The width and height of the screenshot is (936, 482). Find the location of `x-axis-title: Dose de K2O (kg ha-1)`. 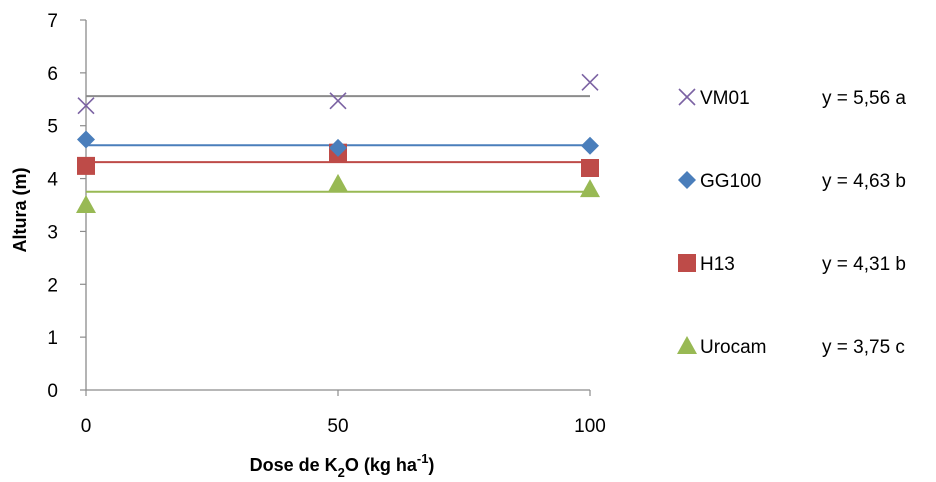

x-axis-title: Dose de K2O (kg ha-1) is located at coordinates (342, 465).